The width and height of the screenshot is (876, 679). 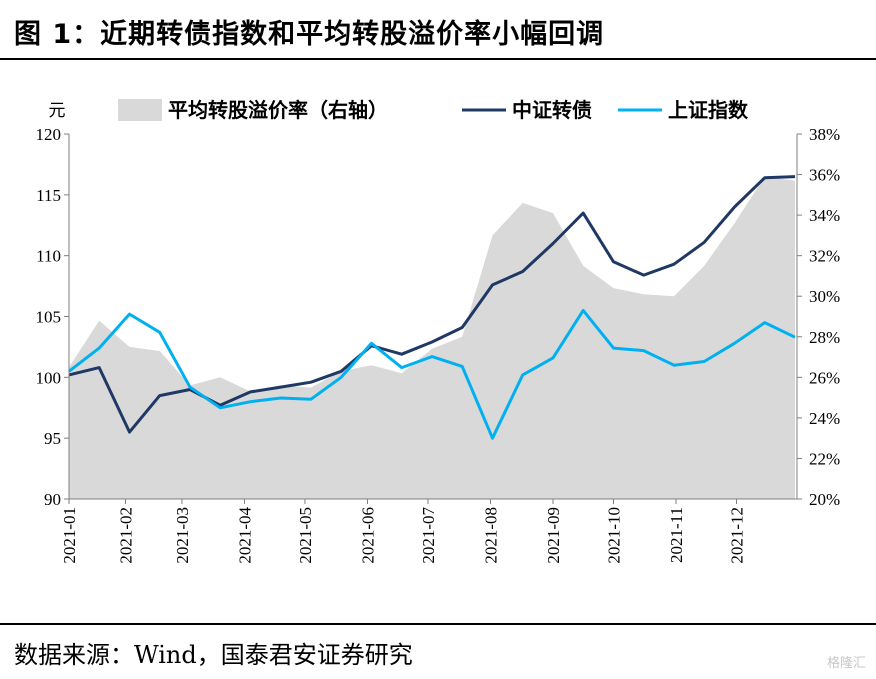 What do you see at coordinates (824, 296) in the screenshot?
I see `right-tick-label: 30%` at bounding box center [824, 296].